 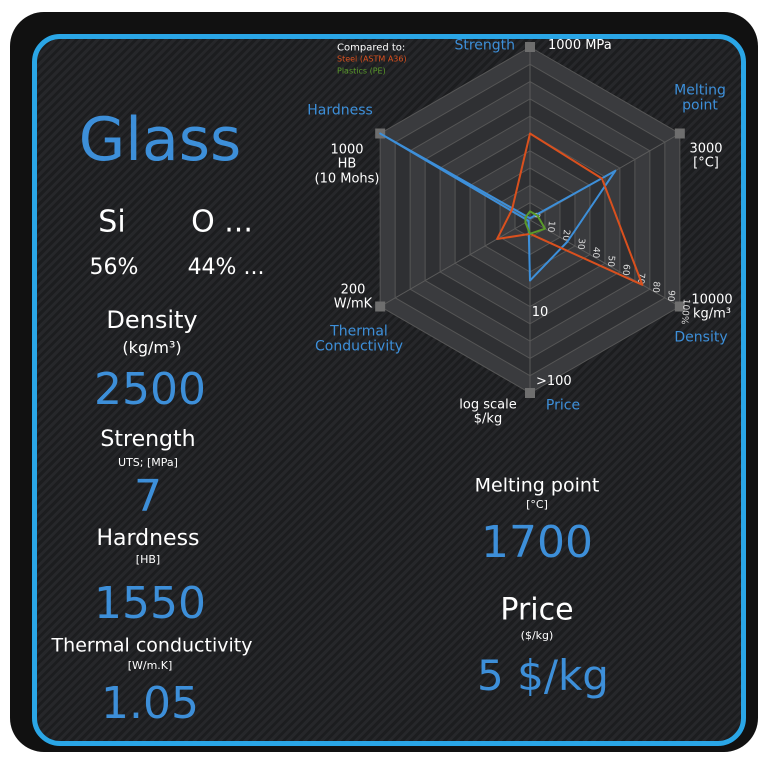 I want to click on property-unit: UTS; [MPa], so click(x=148, y=462).